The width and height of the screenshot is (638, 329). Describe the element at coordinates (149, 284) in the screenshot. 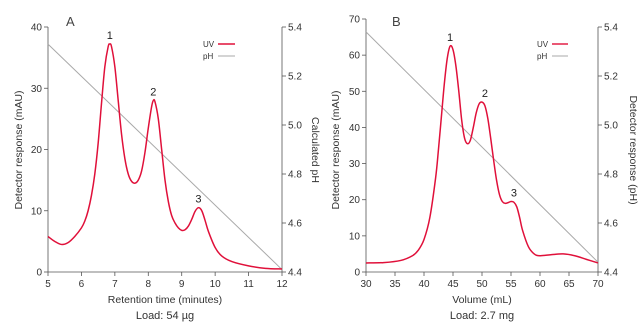

I see `x-tick-label: 8` at that location.